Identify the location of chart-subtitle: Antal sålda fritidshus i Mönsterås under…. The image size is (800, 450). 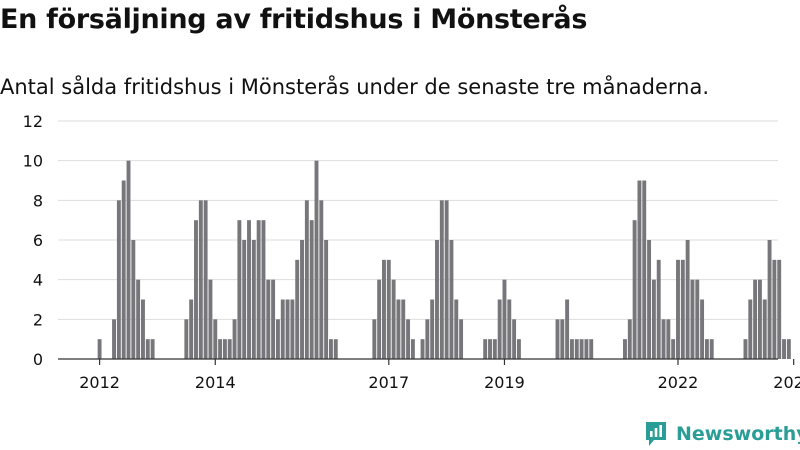
(355, 87).